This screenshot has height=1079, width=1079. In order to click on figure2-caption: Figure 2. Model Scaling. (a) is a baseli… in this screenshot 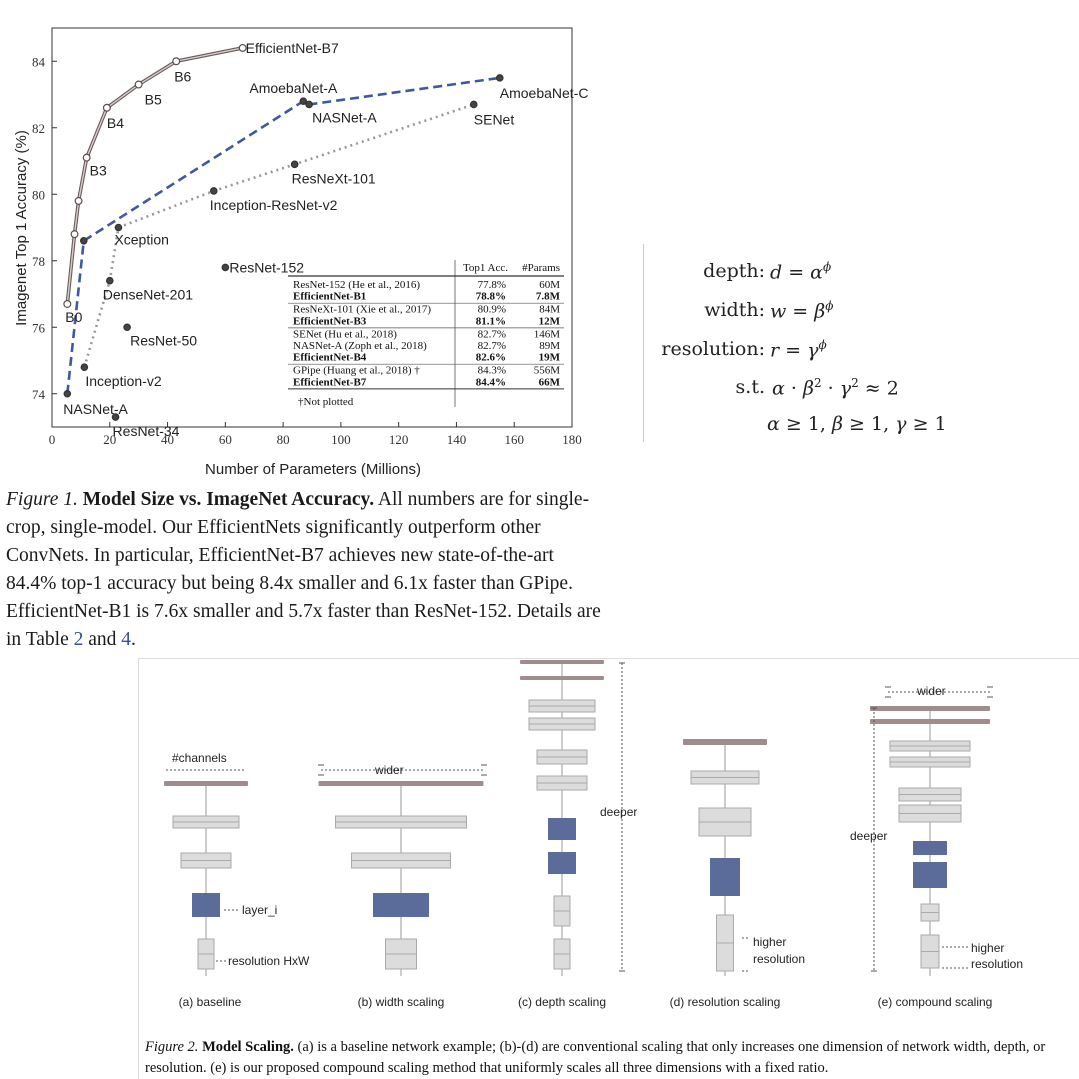, I will do `click(610, 1058)`.